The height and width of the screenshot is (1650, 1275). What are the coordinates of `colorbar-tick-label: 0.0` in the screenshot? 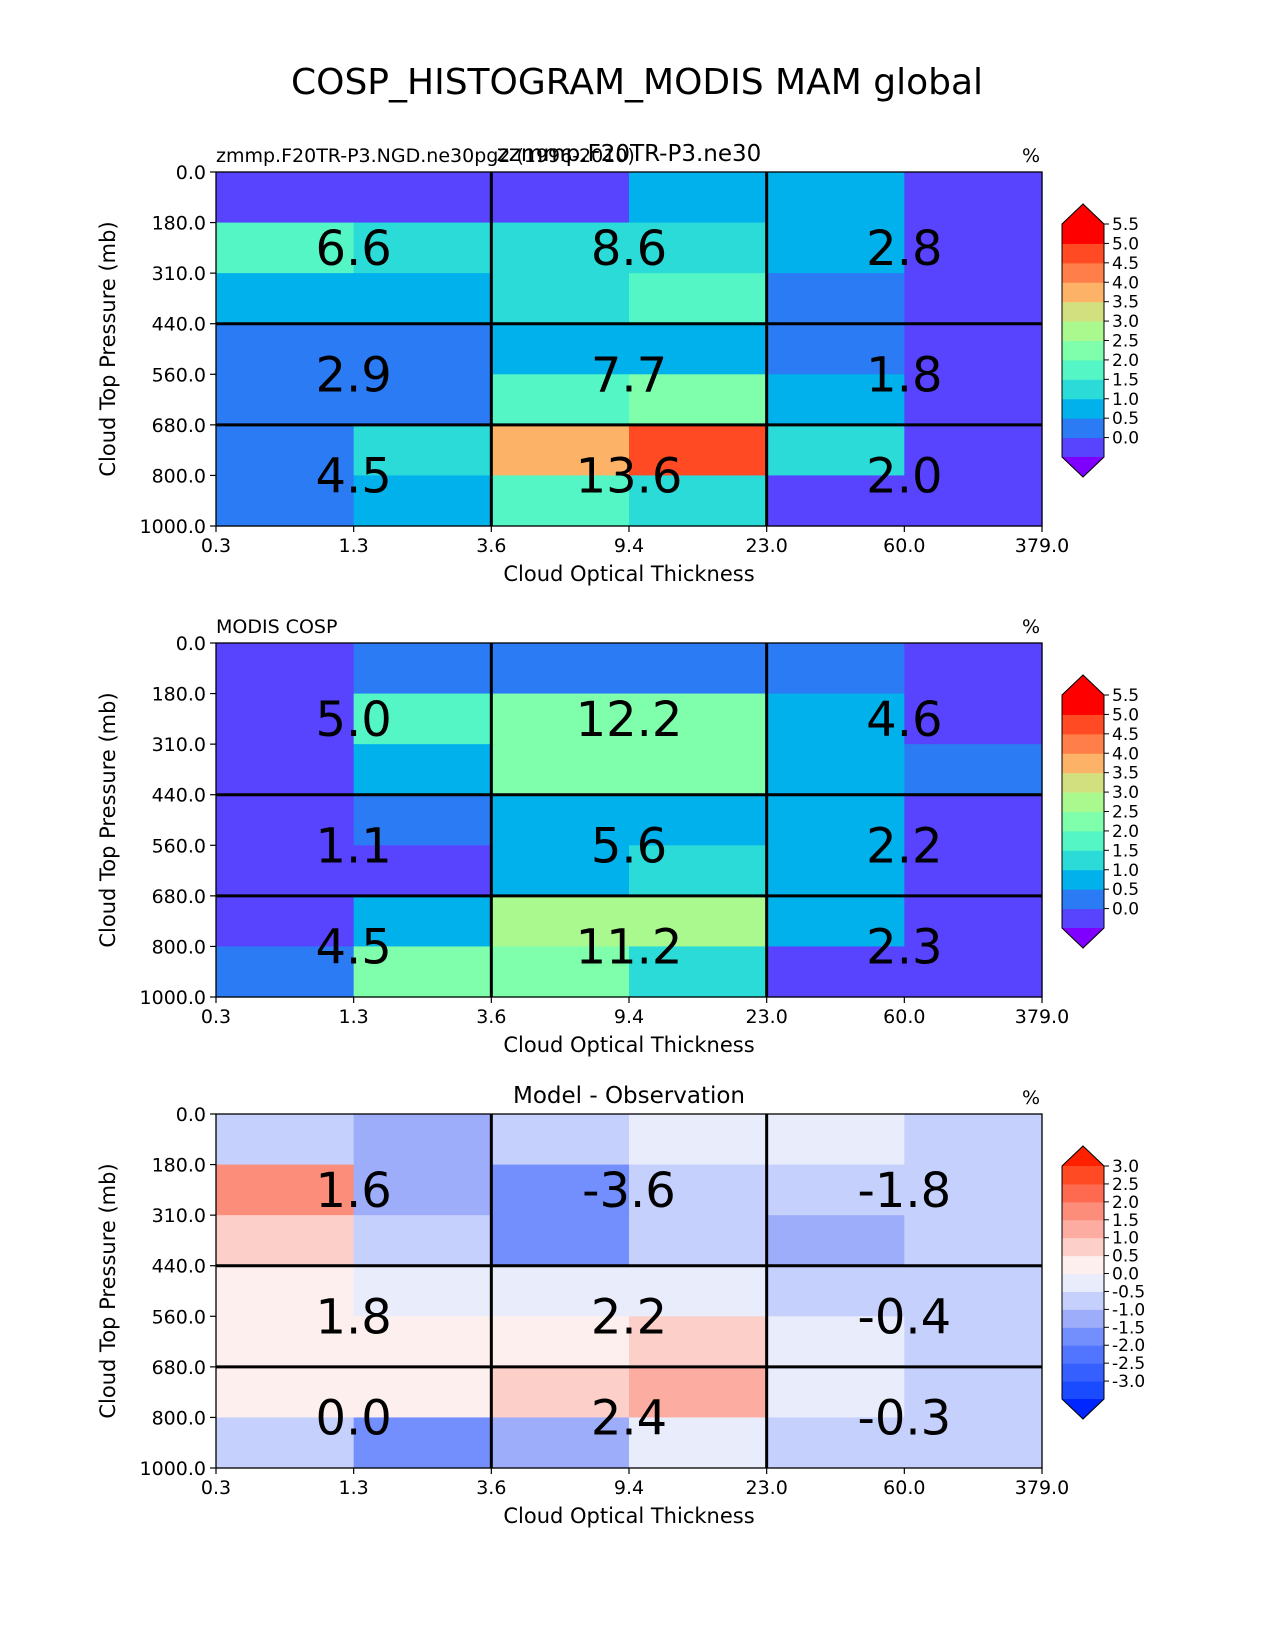 It's located at (1125, 1275).